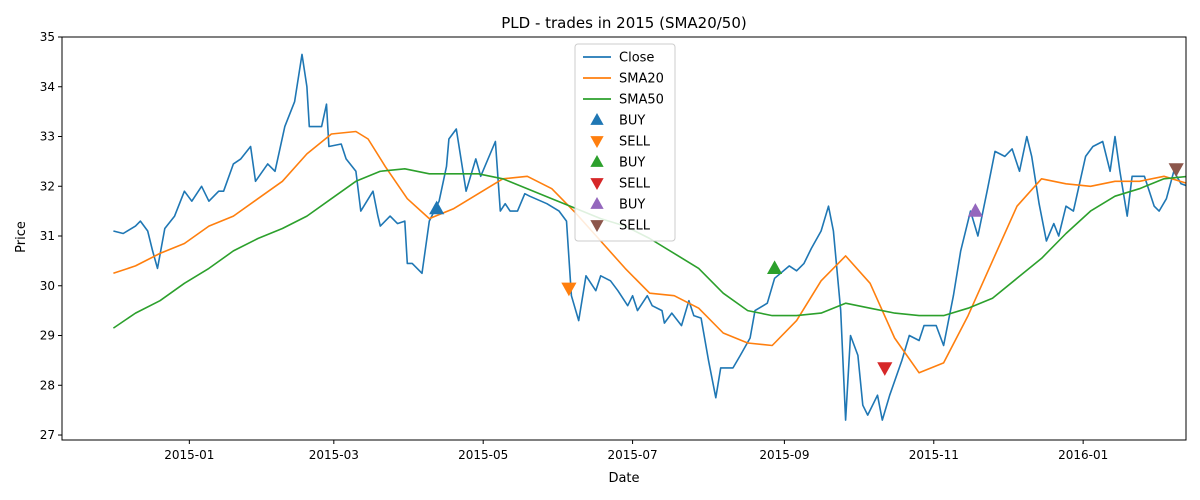  I want to click on y-tick-label: 29, so click(47, 336).